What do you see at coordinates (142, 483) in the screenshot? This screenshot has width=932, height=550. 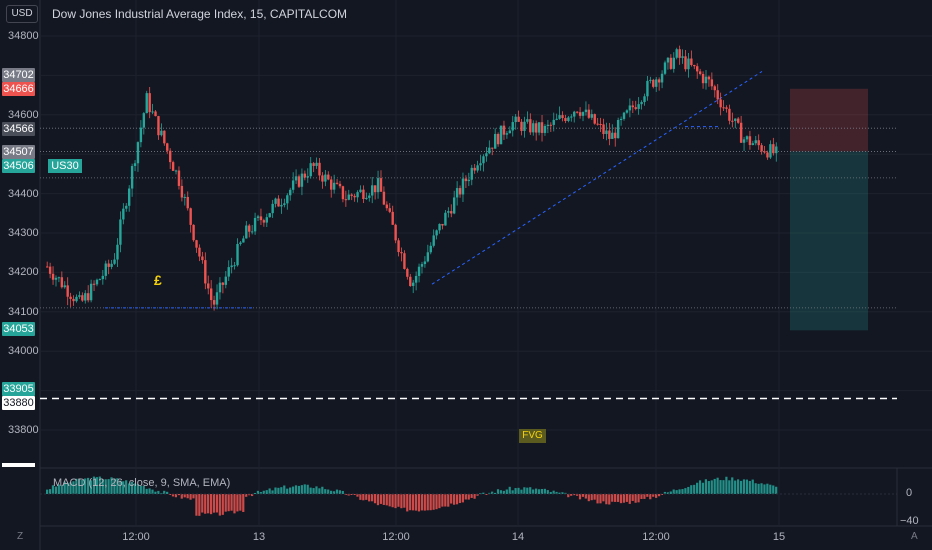 I see `macd-label: MACD (12, 26, close, 9, SMA, EMA)` at bounding box center [142, 483].